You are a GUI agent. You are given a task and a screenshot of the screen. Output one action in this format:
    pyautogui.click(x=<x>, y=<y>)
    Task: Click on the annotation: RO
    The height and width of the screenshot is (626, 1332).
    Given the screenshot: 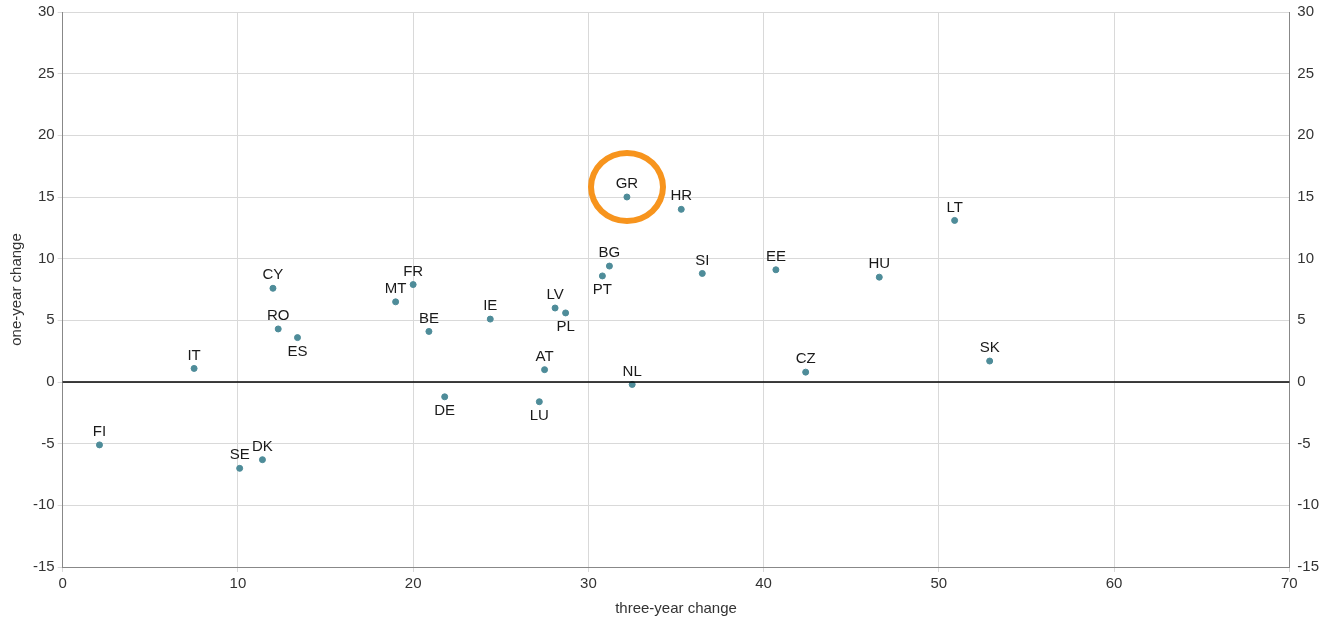 What is the action you would take?
    pyautogui.click(x=278, y=315)
    